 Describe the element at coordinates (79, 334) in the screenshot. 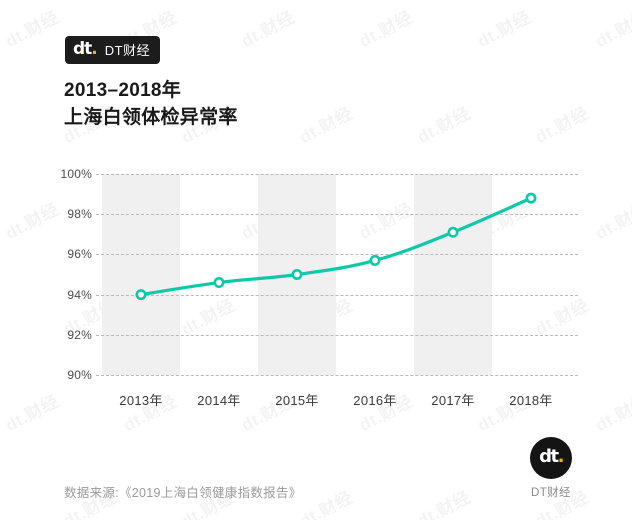

I see `y-axis-tick-label: 92%` at that location.